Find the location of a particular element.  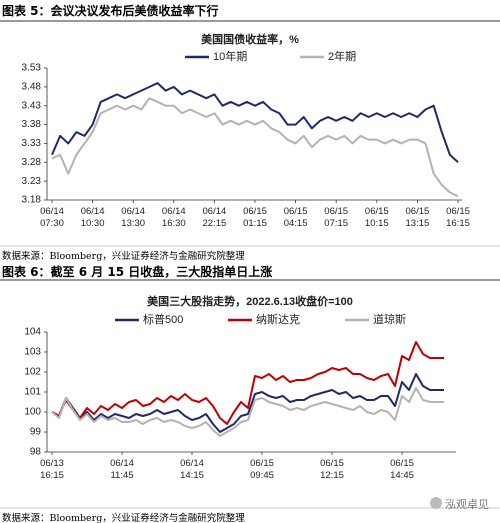

x-tick-label: 06/15 14:45 is located at coordinates (402, 469).